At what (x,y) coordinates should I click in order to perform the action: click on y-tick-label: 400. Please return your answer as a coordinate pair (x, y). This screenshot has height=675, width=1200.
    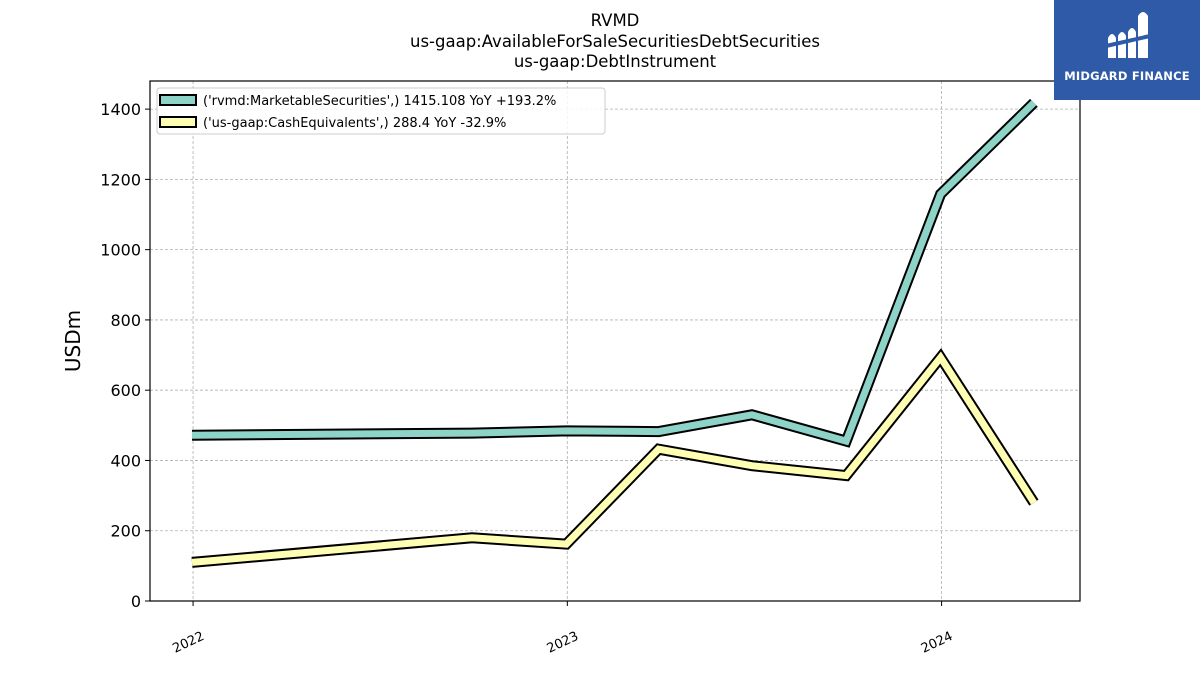
    Looking at the image, I should click on (125, 460).